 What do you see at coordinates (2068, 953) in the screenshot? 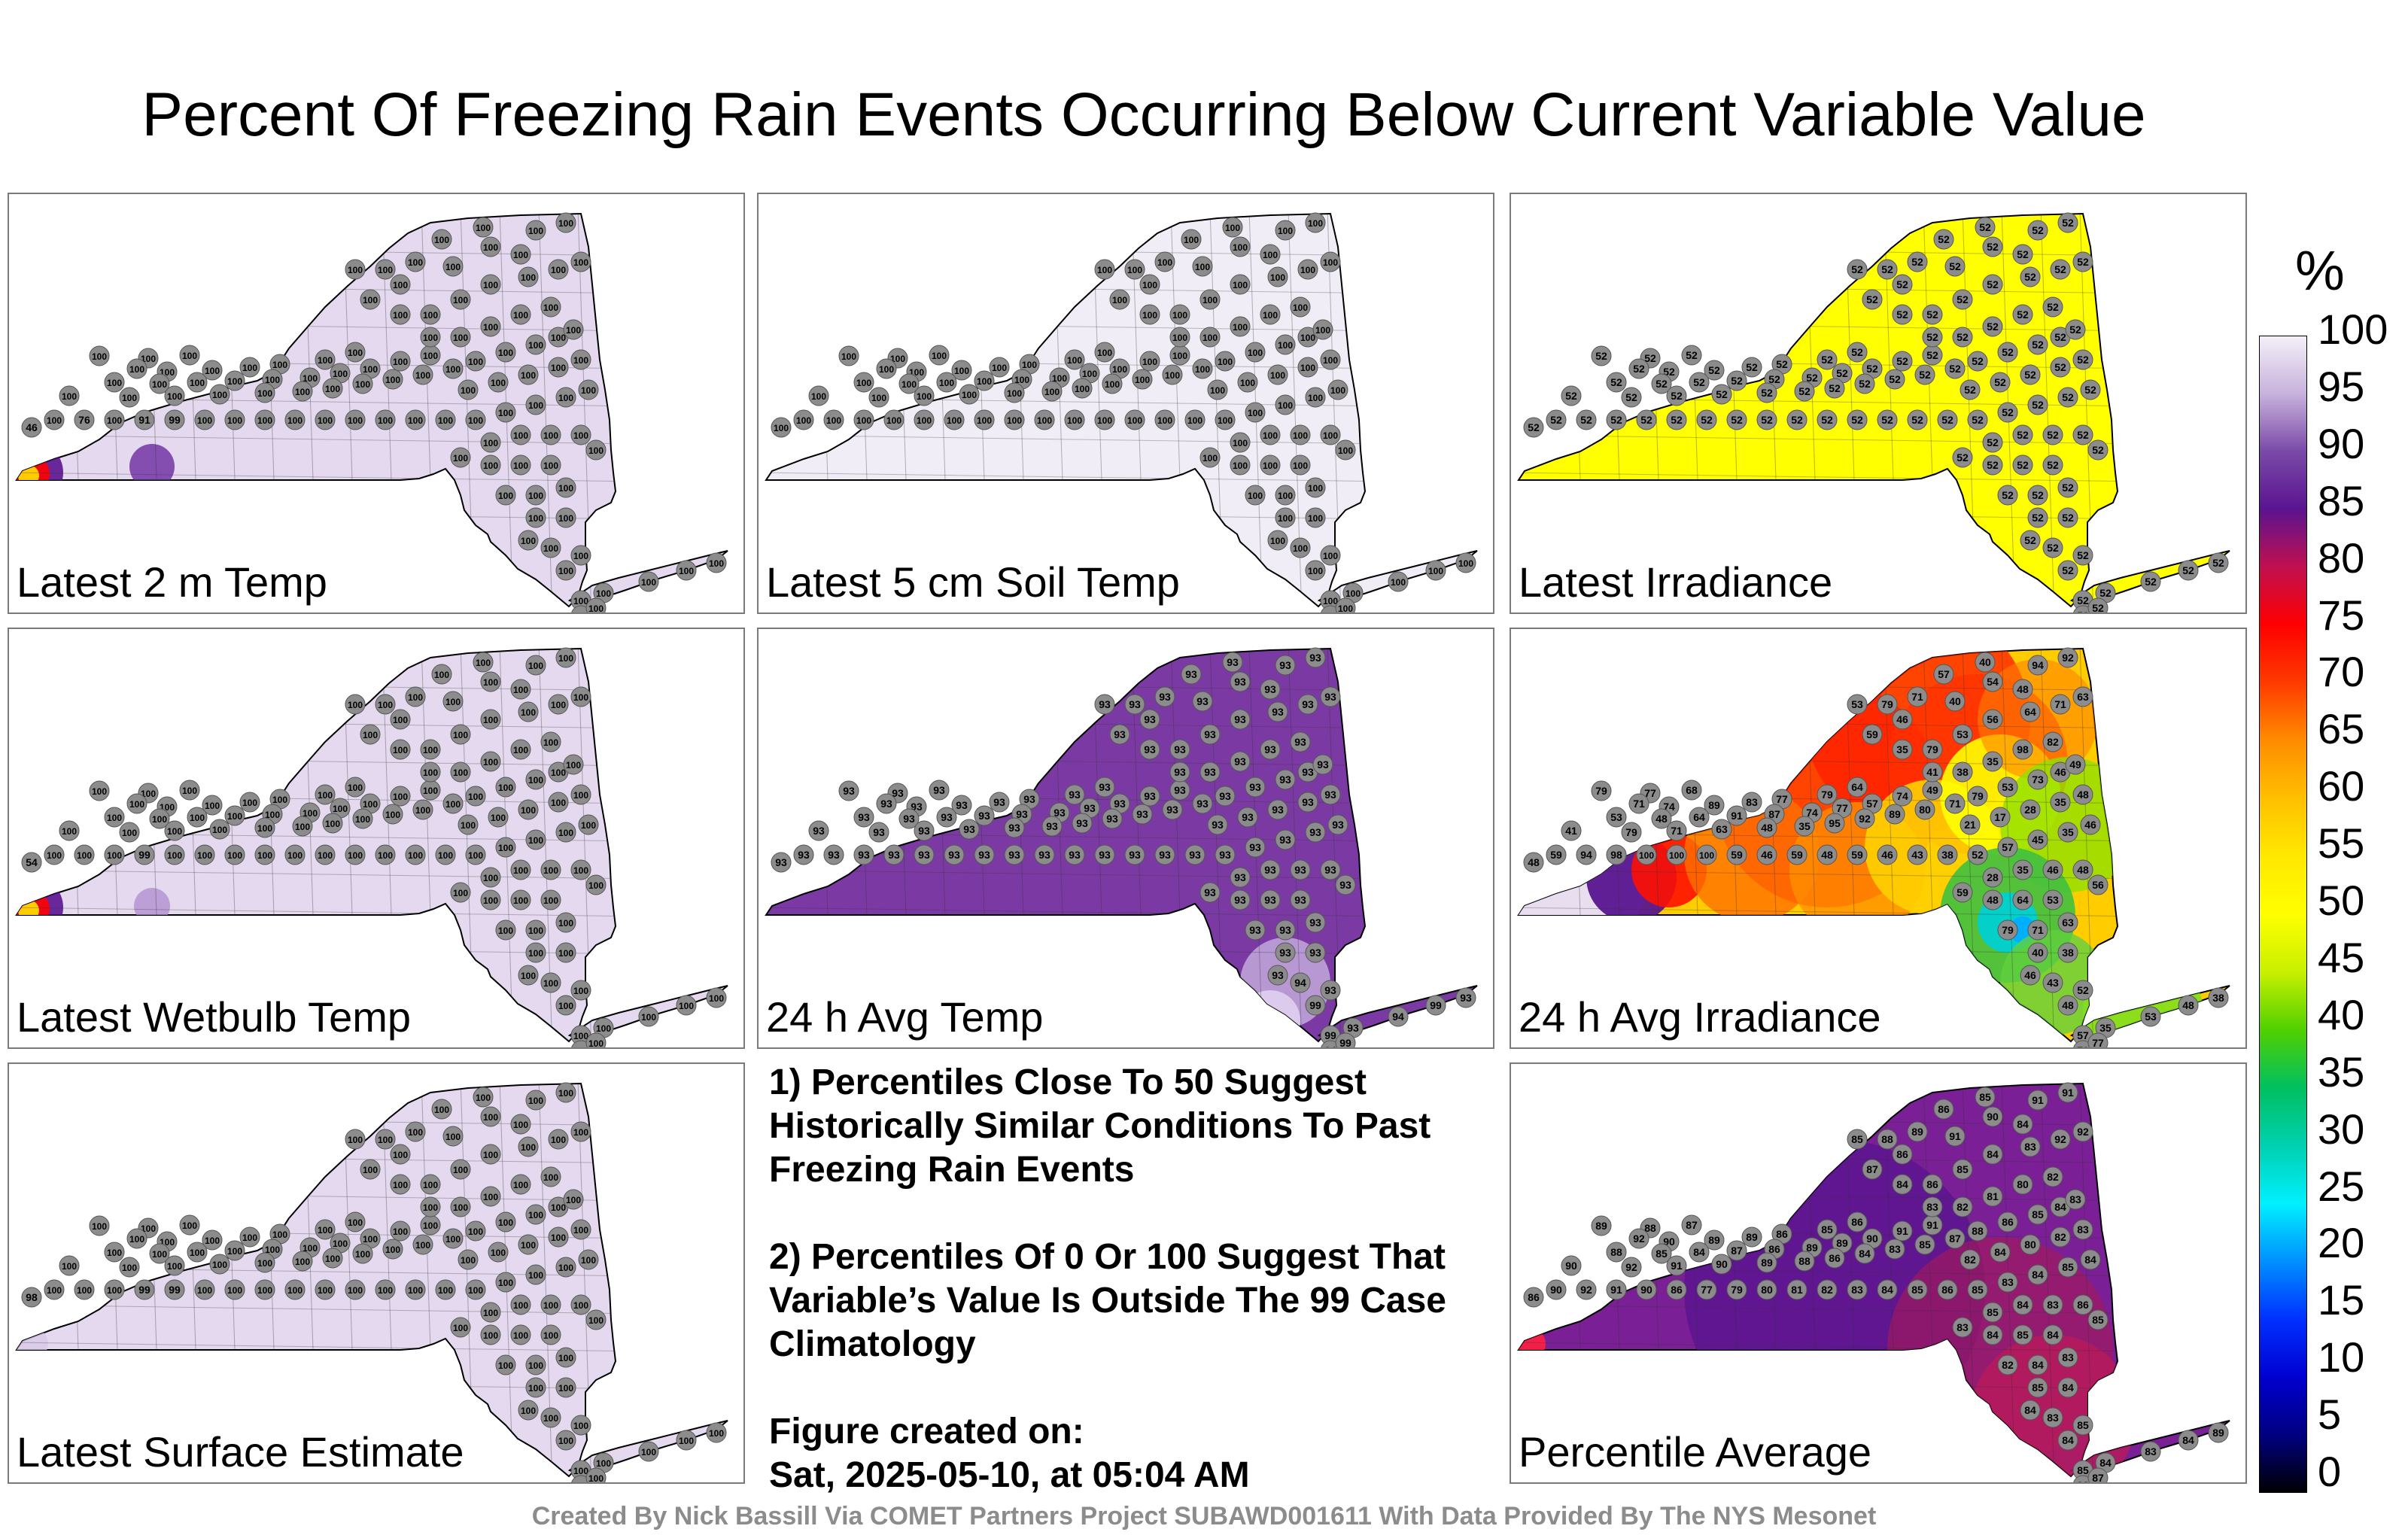
I see `station-value: 38` at bounding box center [2068, 953].